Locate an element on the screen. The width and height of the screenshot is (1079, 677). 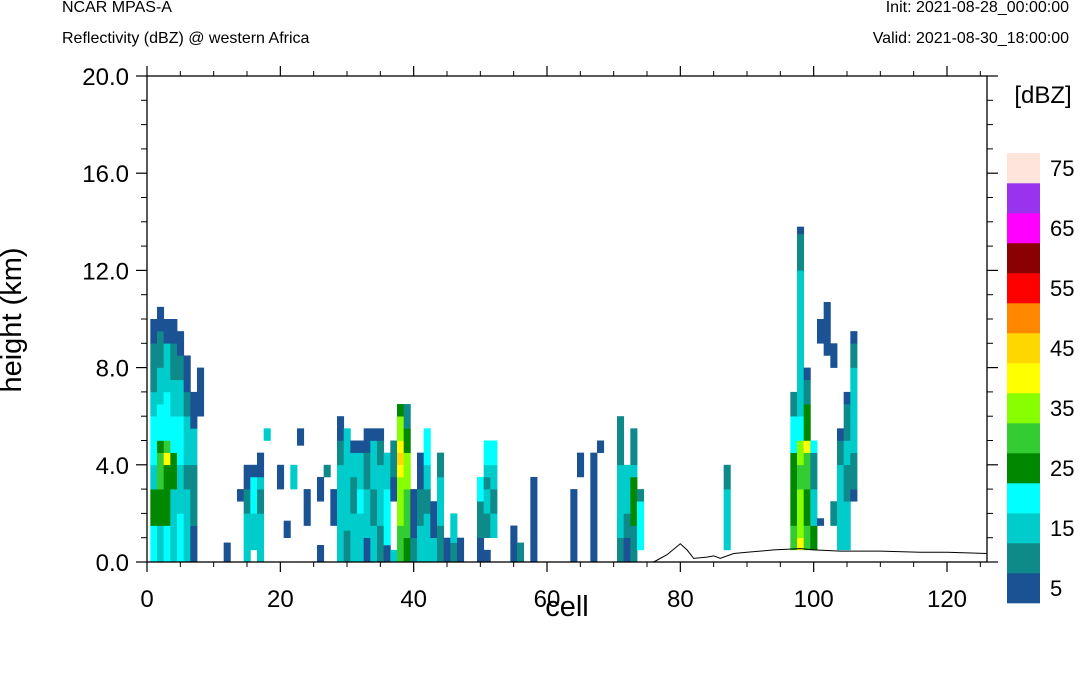
colorbar-label-65: 65 is located at coordinates (1062, 228).